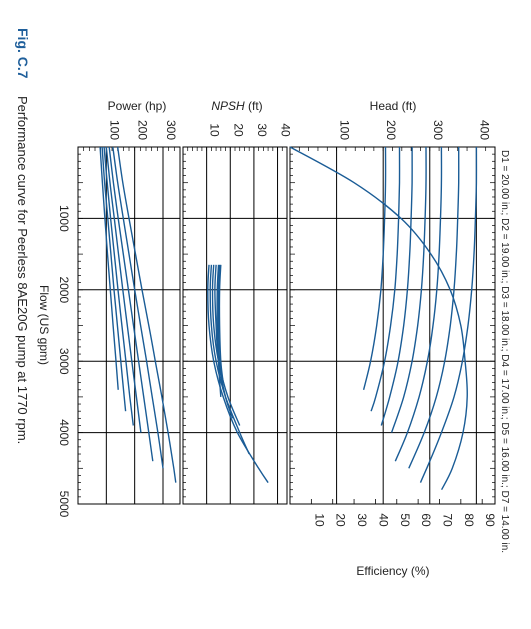 This screenshot has width=531, height=629. I want to click on npsh-panel-frame, so click(235, 325).